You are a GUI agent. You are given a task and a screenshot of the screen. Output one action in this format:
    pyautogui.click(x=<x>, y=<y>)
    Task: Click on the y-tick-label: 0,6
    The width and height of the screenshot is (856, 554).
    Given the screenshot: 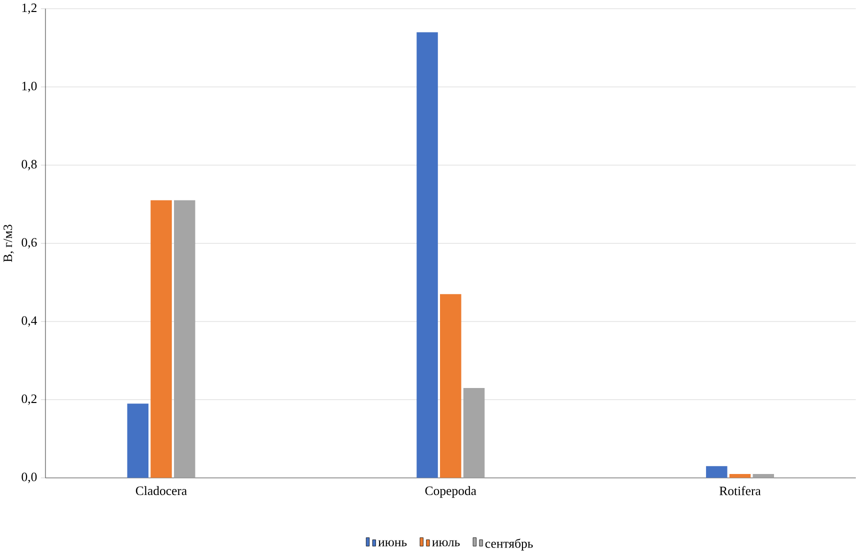 What is the action you would take?
    pyautogui.click(x=29, y=243)
    